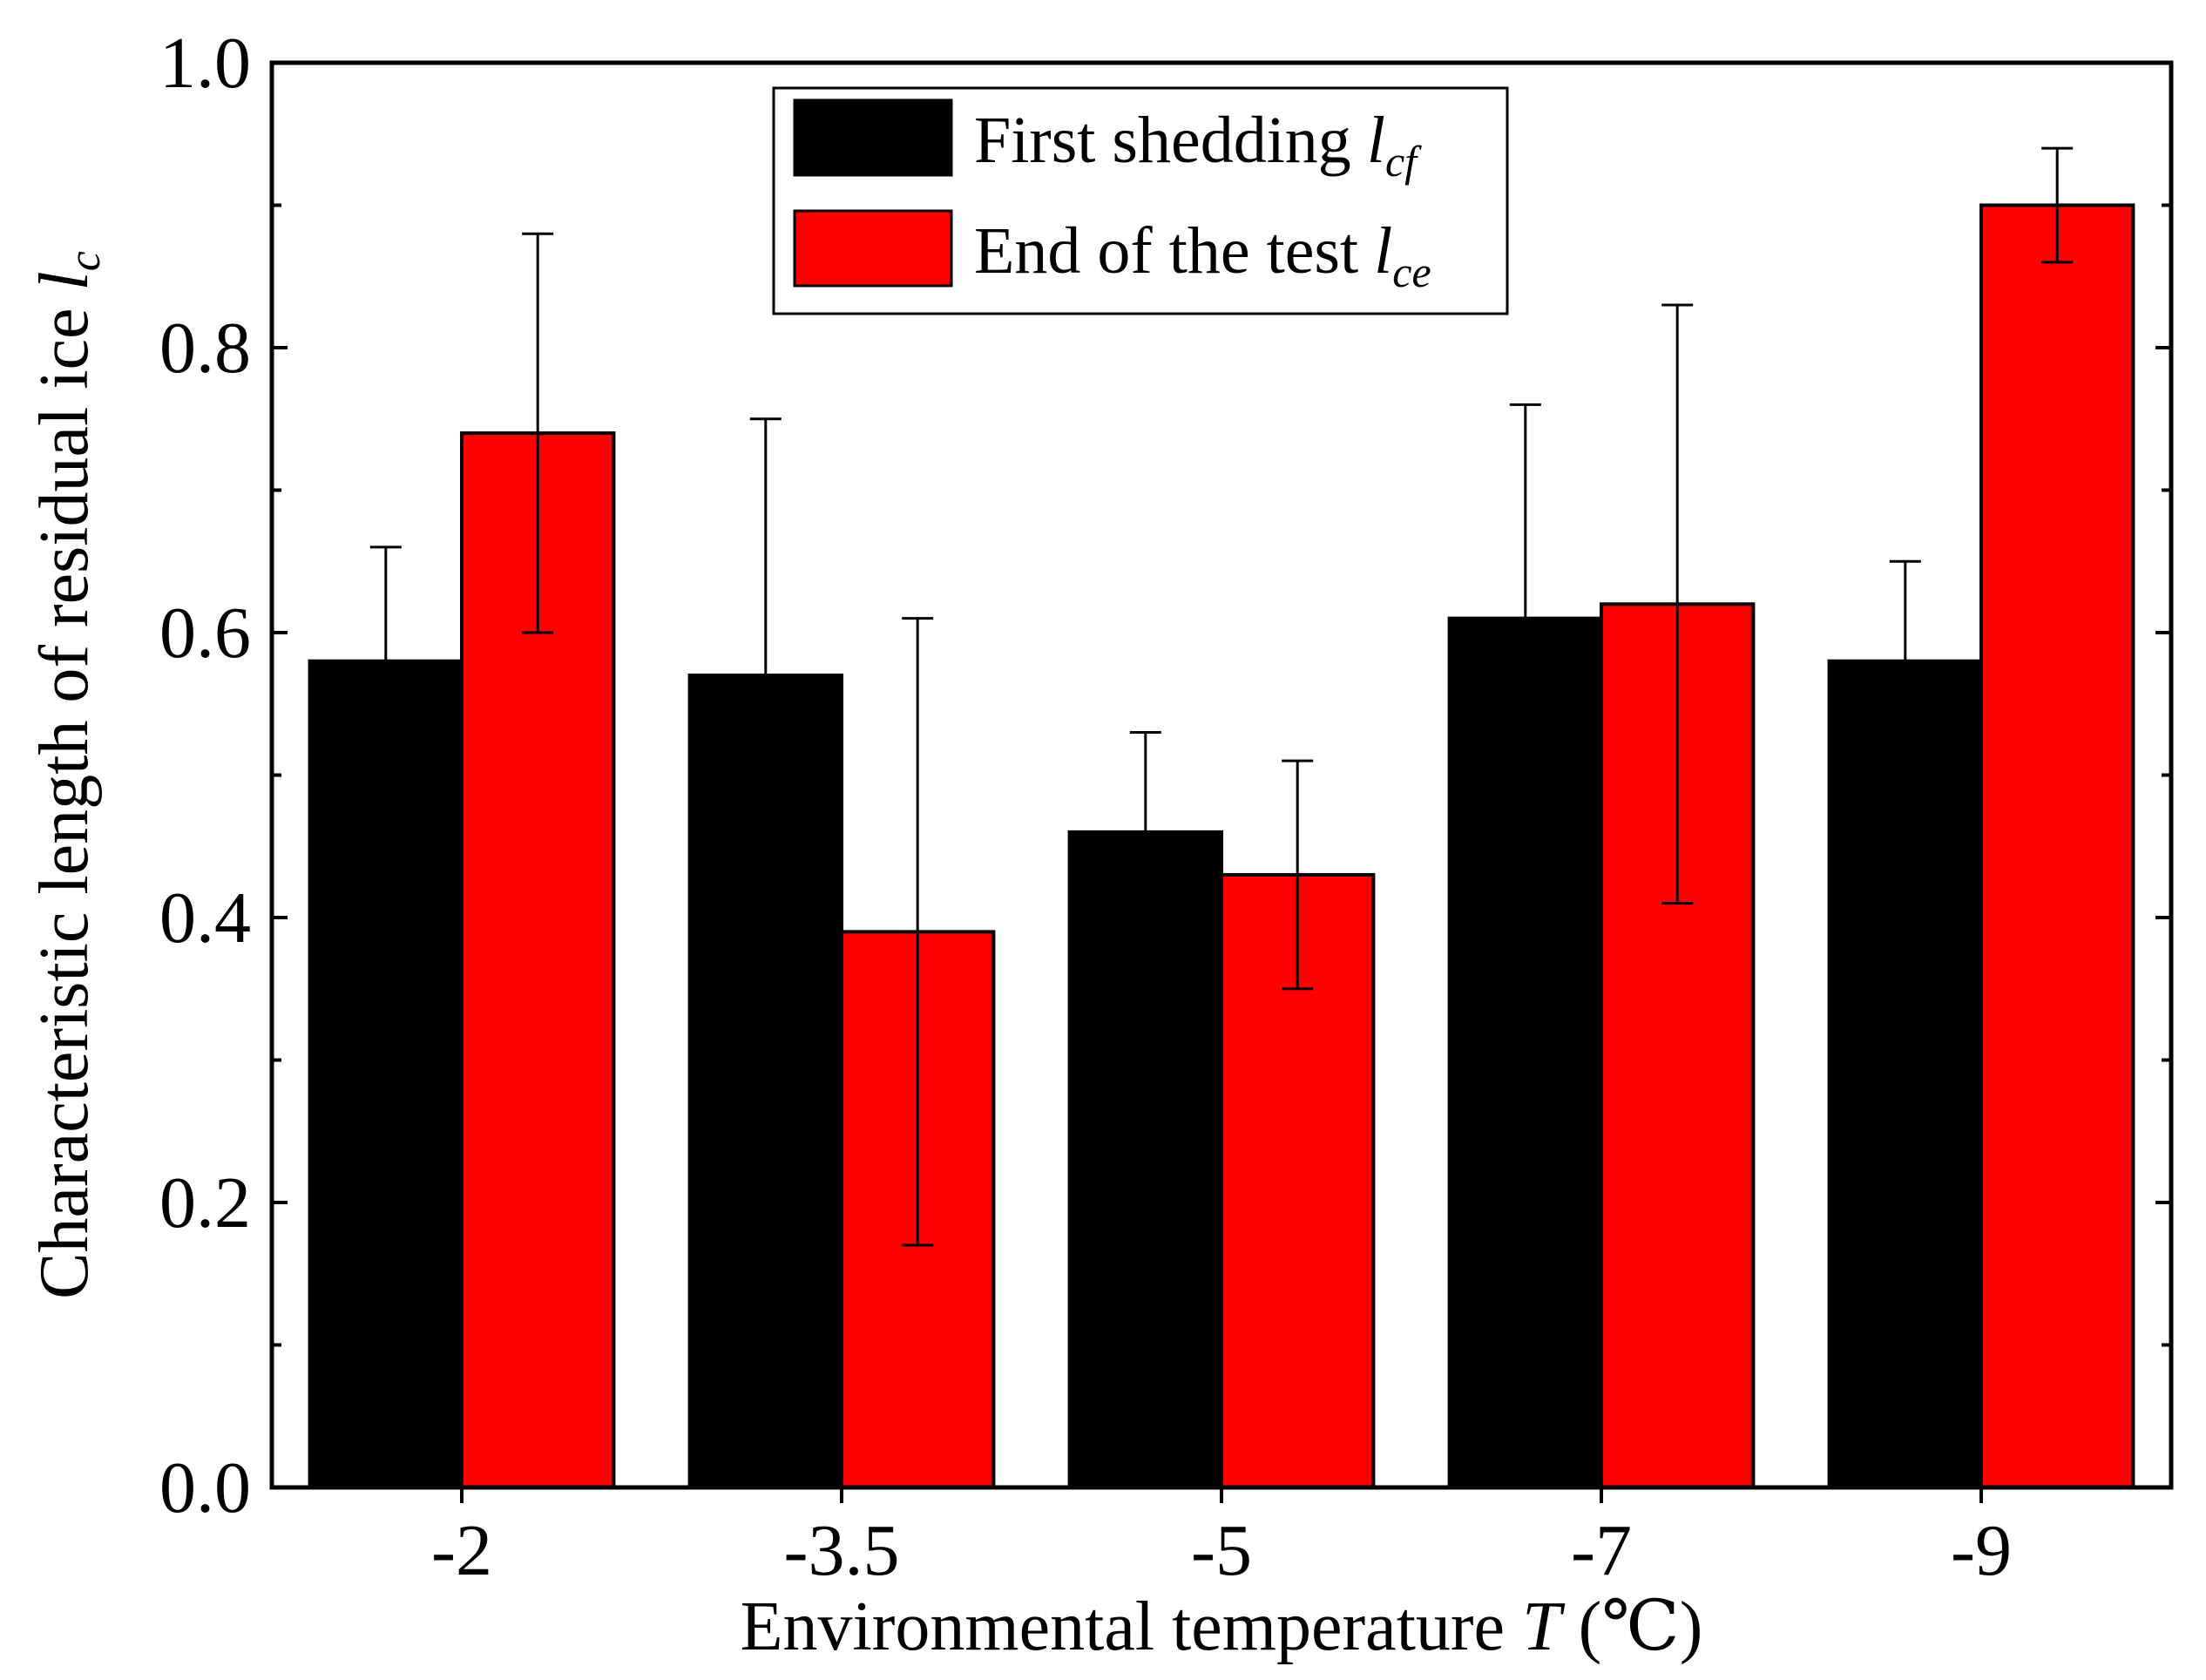 This screenshot has height=1680, width=2206. What do you see at coordinates (205, 1202) in the screenshot?
I see `y-tick-label: 0.2` at bounding box center [205, 1202].